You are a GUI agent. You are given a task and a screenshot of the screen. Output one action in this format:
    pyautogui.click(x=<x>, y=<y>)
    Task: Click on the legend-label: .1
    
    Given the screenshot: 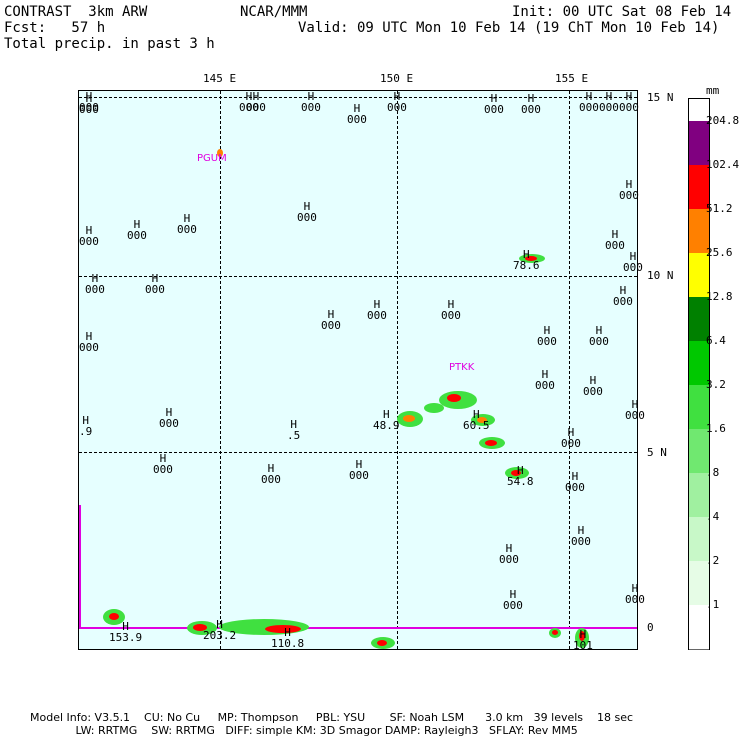 What is the action you would take?
    pyautogui.click(x=713, y=604)
    